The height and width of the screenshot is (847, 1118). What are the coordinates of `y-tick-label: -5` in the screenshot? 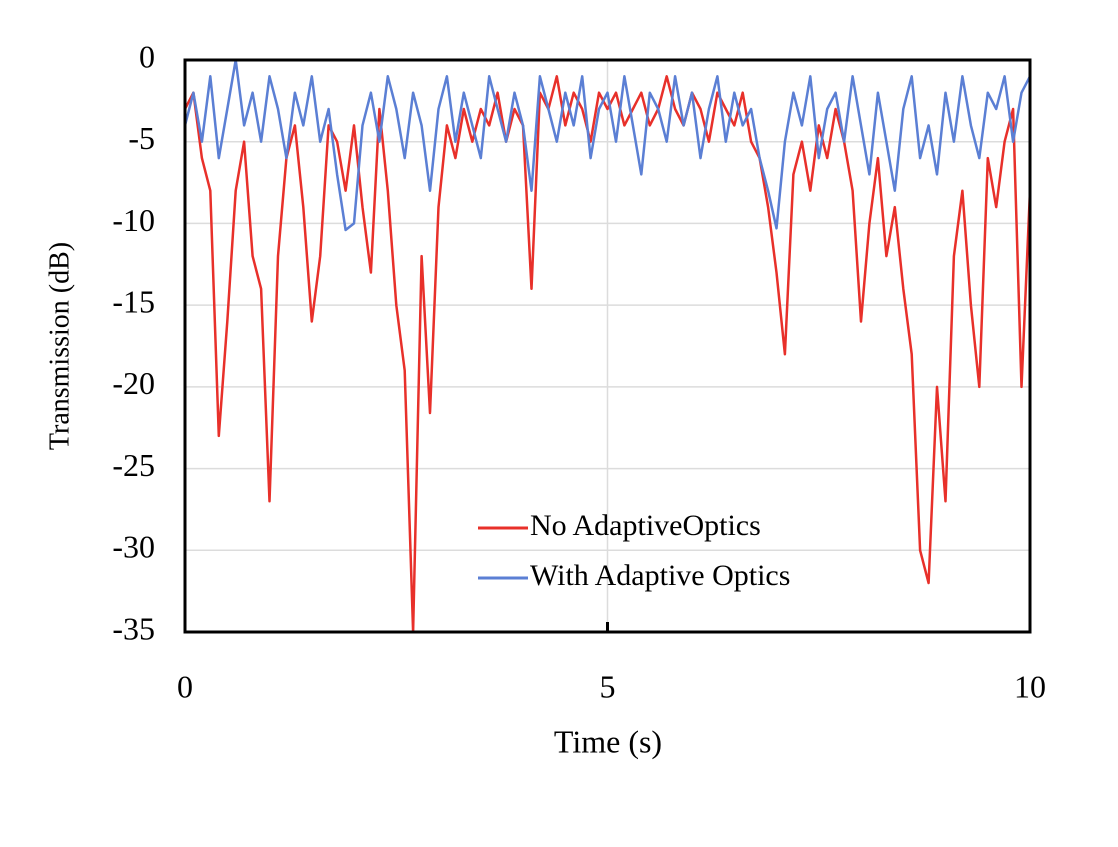 It's located at (141, 138).